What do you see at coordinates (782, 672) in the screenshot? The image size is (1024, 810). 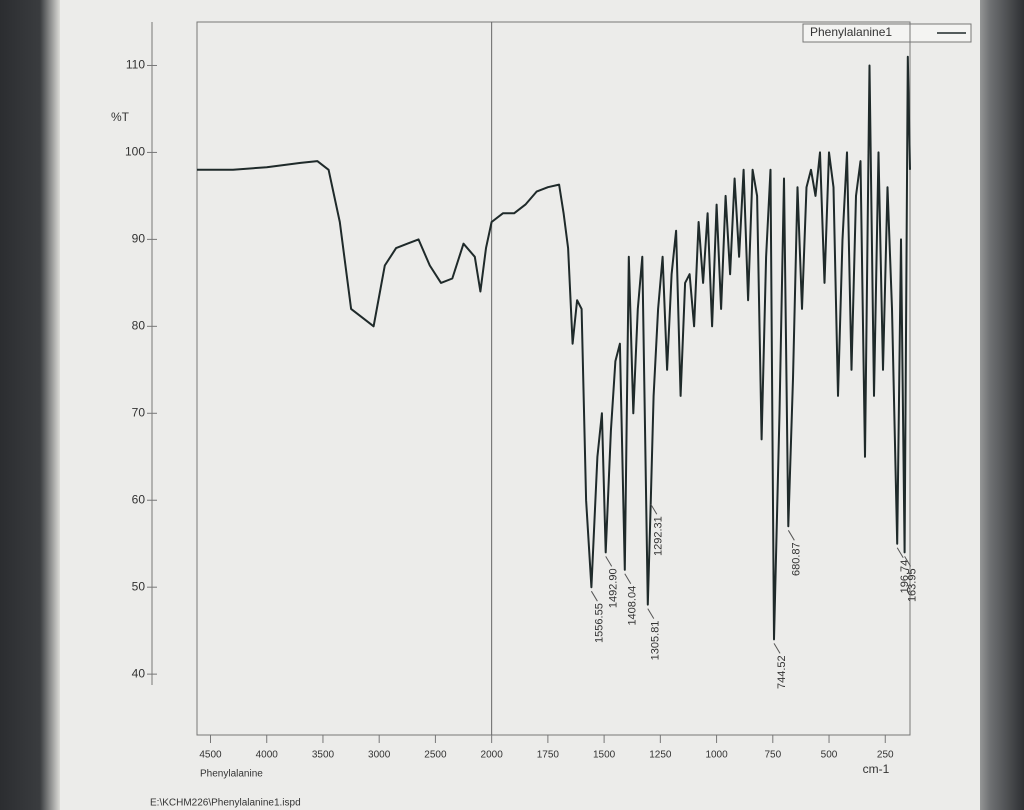 I see `peak-label: 744.52` at bounding box center [782, 672].